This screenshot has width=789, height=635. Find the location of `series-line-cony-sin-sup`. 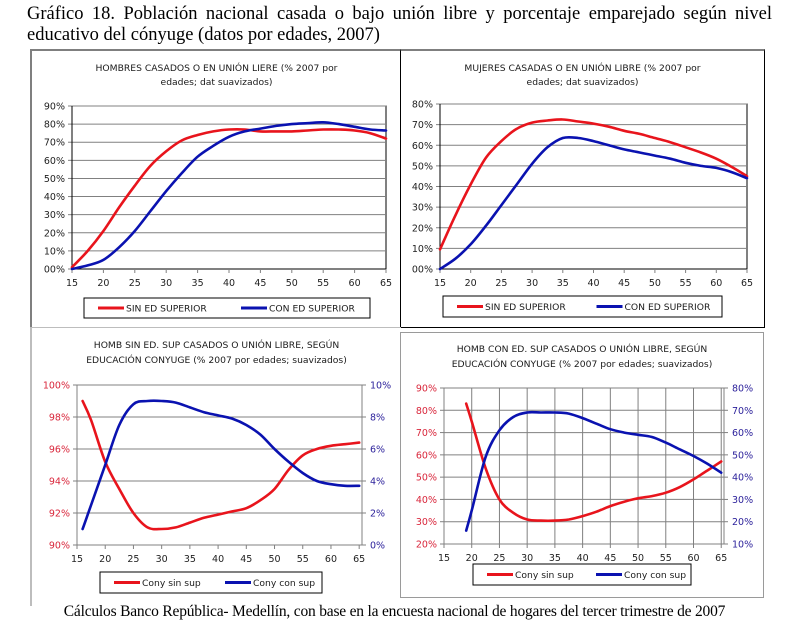

series-line-cony-sin-sup is located at coordinates (221, 465).